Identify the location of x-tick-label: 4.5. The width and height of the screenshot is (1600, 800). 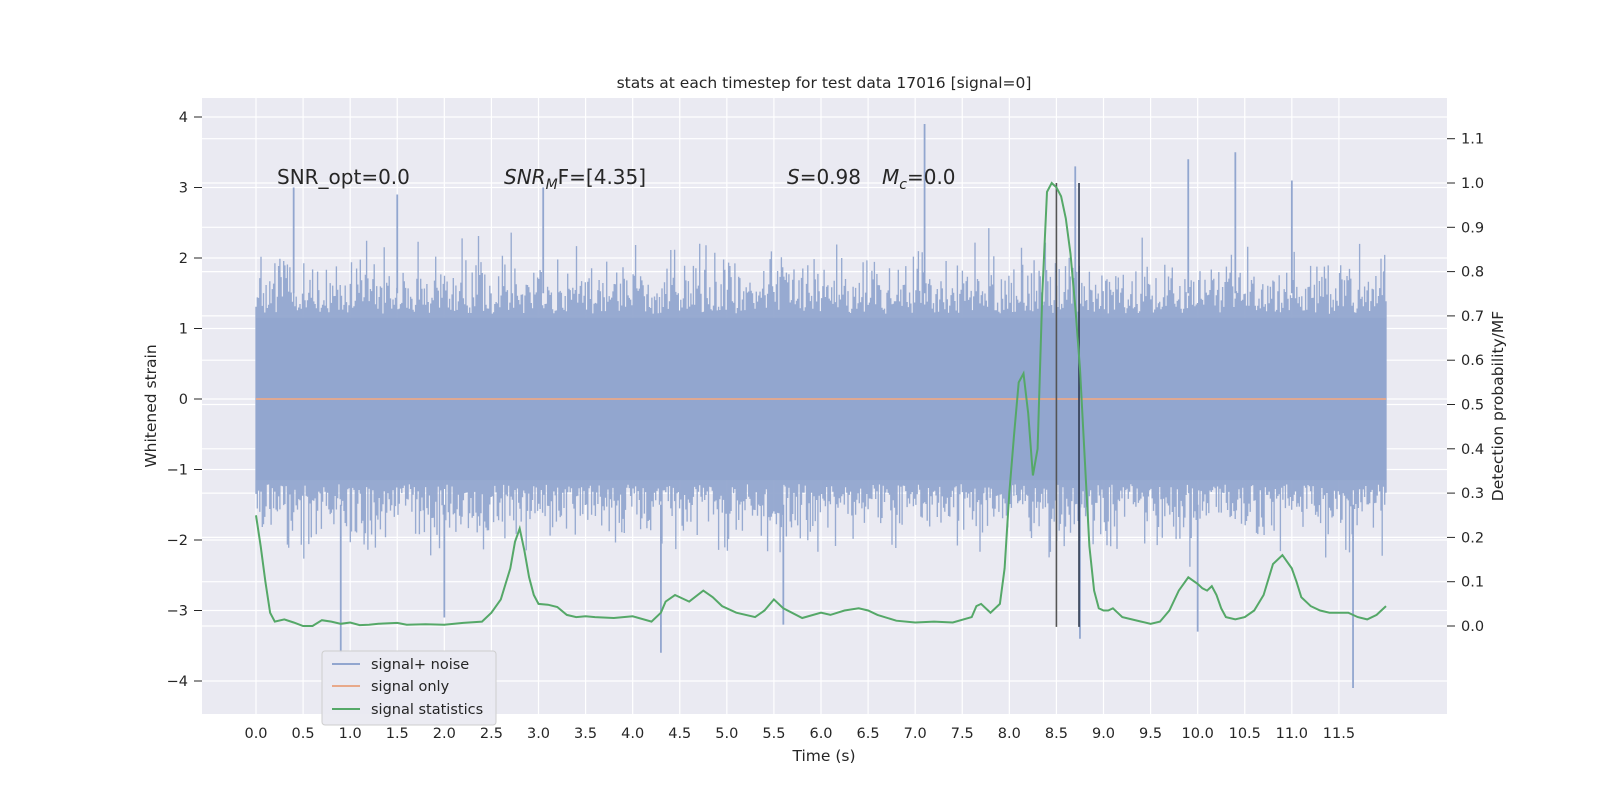
(679, 734).